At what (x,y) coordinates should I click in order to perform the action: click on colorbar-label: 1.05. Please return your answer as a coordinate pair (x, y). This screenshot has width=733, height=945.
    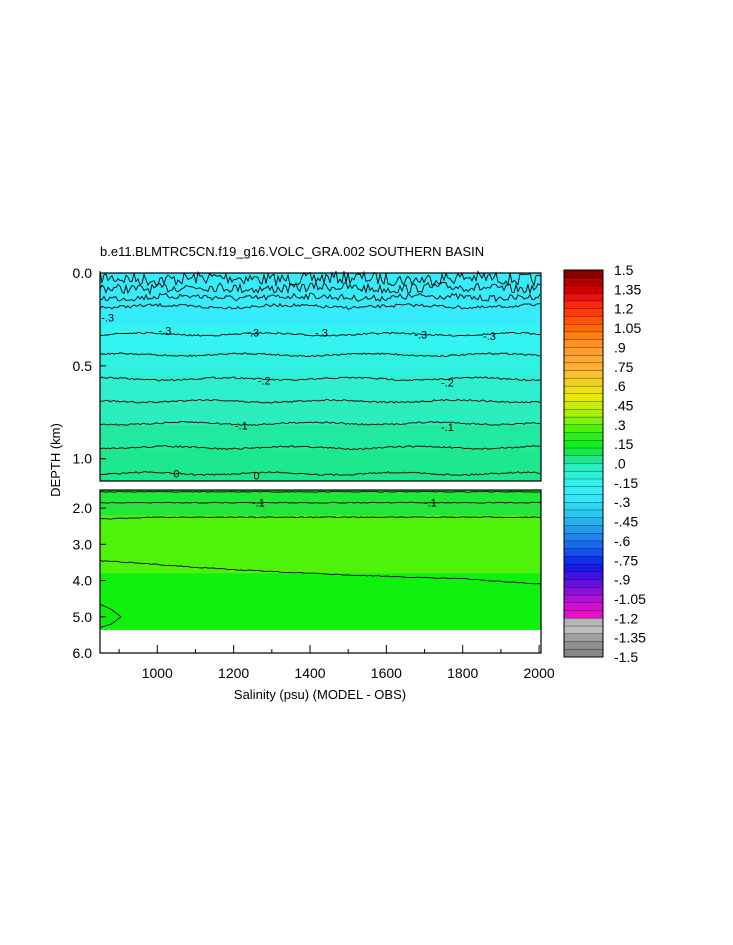
    Looking at the image, I should click on (627, 328).